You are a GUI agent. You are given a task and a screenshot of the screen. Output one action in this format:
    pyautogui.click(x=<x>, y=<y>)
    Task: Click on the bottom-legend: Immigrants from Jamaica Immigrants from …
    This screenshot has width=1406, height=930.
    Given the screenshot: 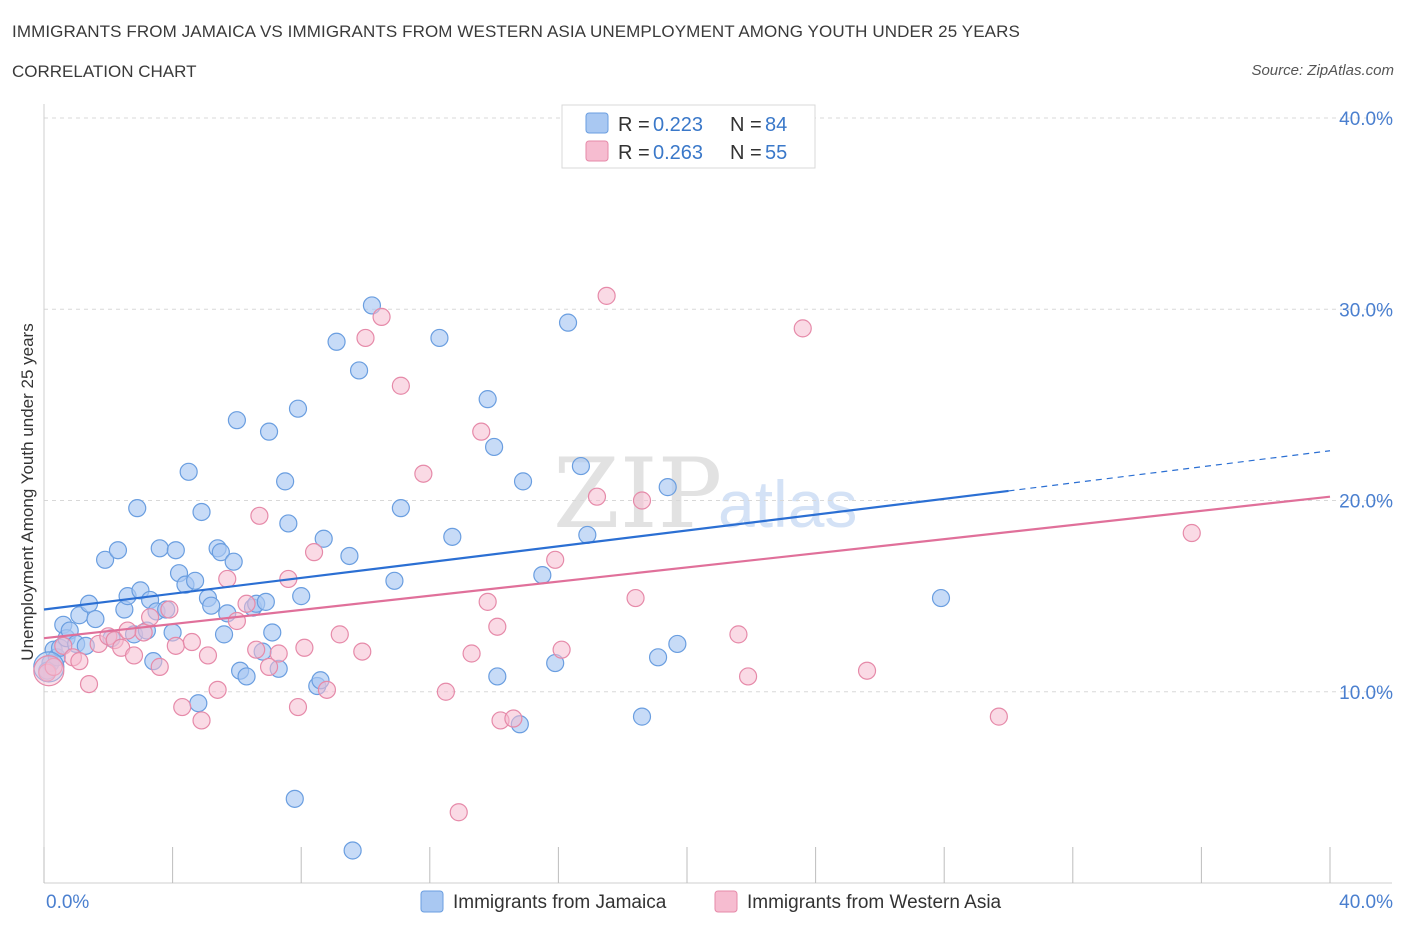 What is the action you would take?
    pyautogui.click(x=711, y=901)
    